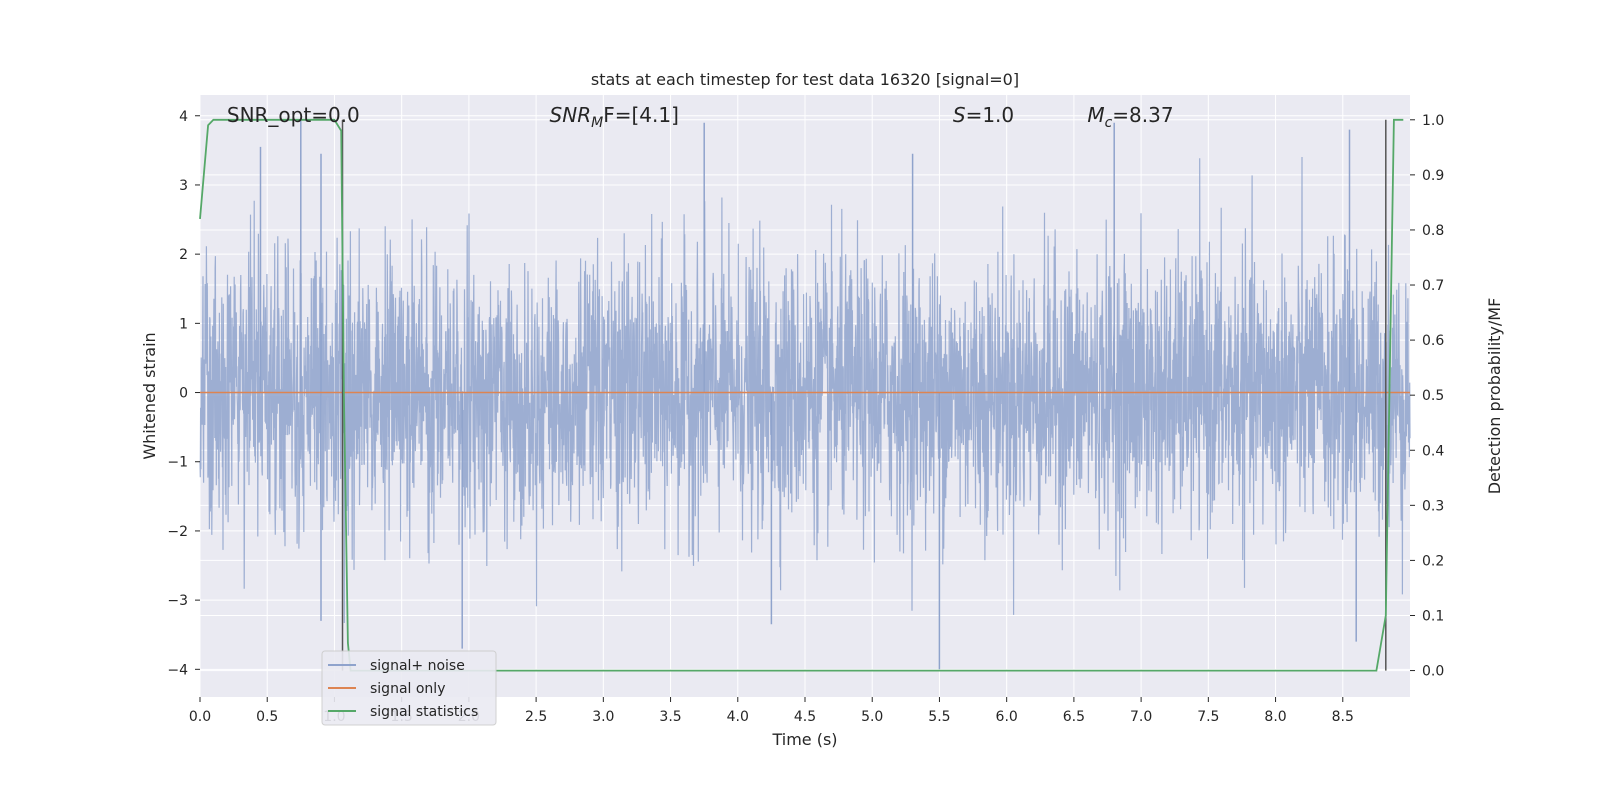 The height and width of the screenshot is (800, 1600). I want to click on y-tick-label: 0, so click(183, 394).